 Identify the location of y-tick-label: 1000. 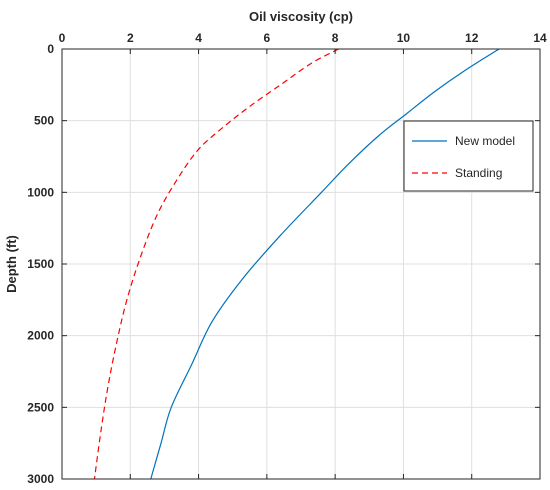
(40, 192).